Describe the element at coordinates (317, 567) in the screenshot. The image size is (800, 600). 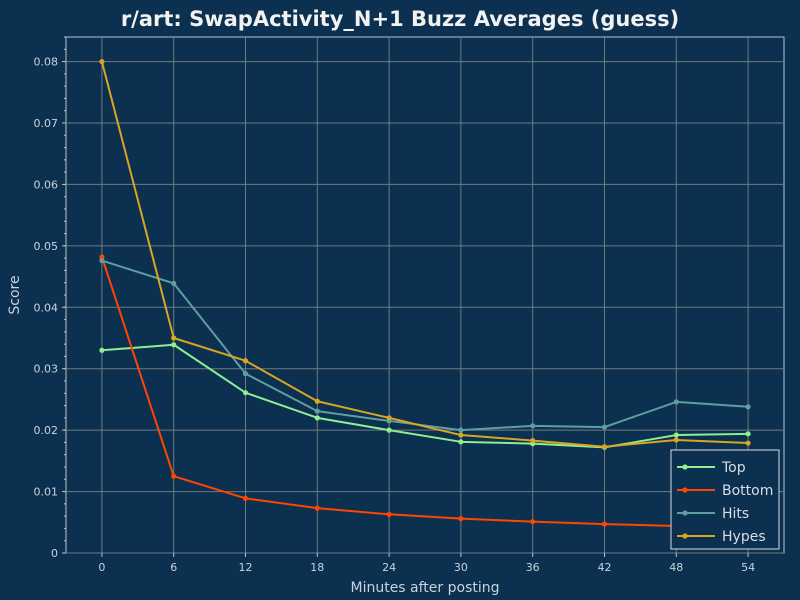
I see `x-tick-label: 18` at that location.